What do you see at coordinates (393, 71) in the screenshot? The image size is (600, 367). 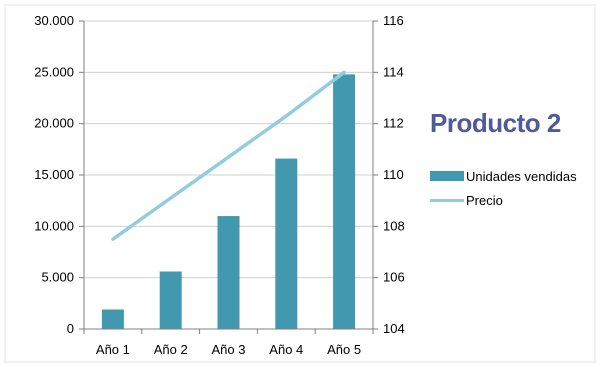 I see `right-tick-label: 114` at bounding box center [393, 71].